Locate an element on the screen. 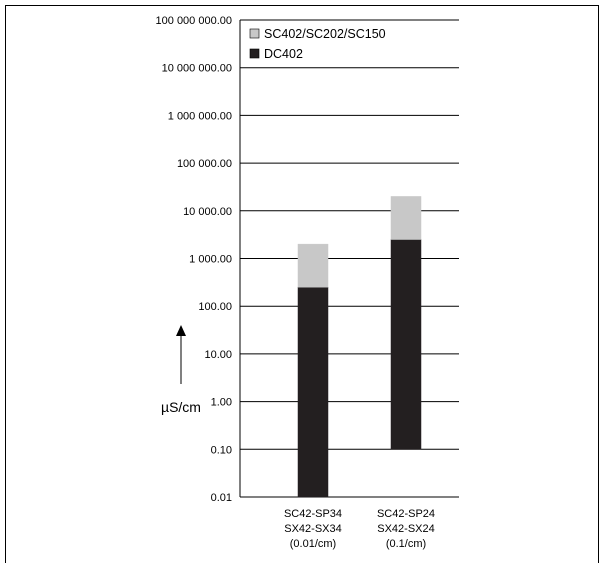  x-category-label: SX42-SX24 is located at coordinates (405, 529).